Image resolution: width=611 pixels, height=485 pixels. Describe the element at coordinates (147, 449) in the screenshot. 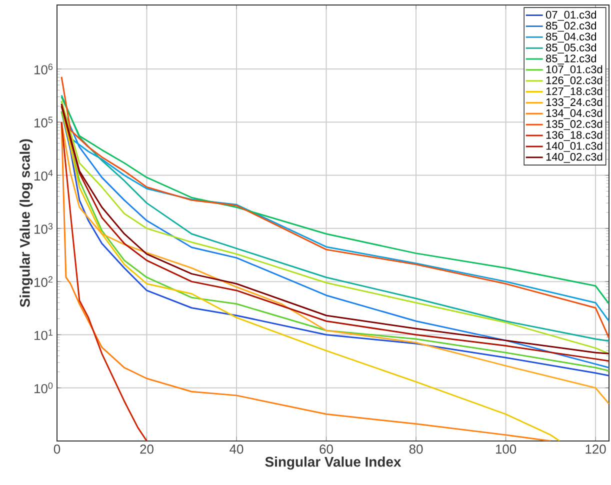

I see `x-tick-label: 20` at that location.